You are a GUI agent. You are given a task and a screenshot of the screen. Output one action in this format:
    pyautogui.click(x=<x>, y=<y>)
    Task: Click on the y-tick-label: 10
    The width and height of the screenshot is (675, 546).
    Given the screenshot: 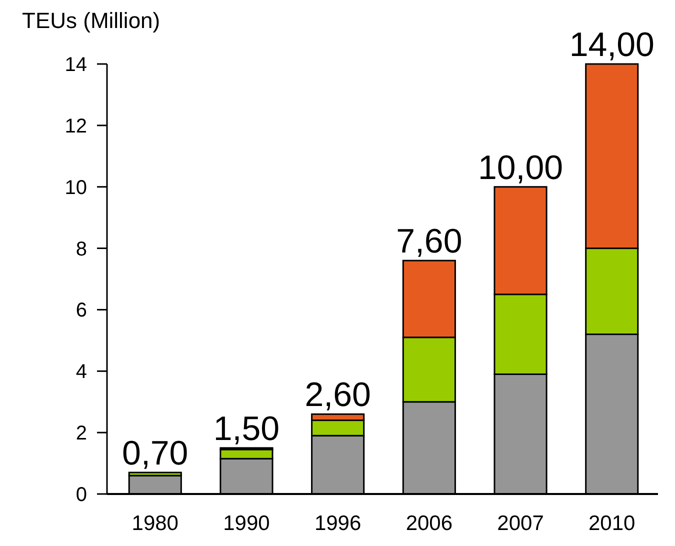 What is the action you would take?
    pyautogui.click(x=75, y=187)
    